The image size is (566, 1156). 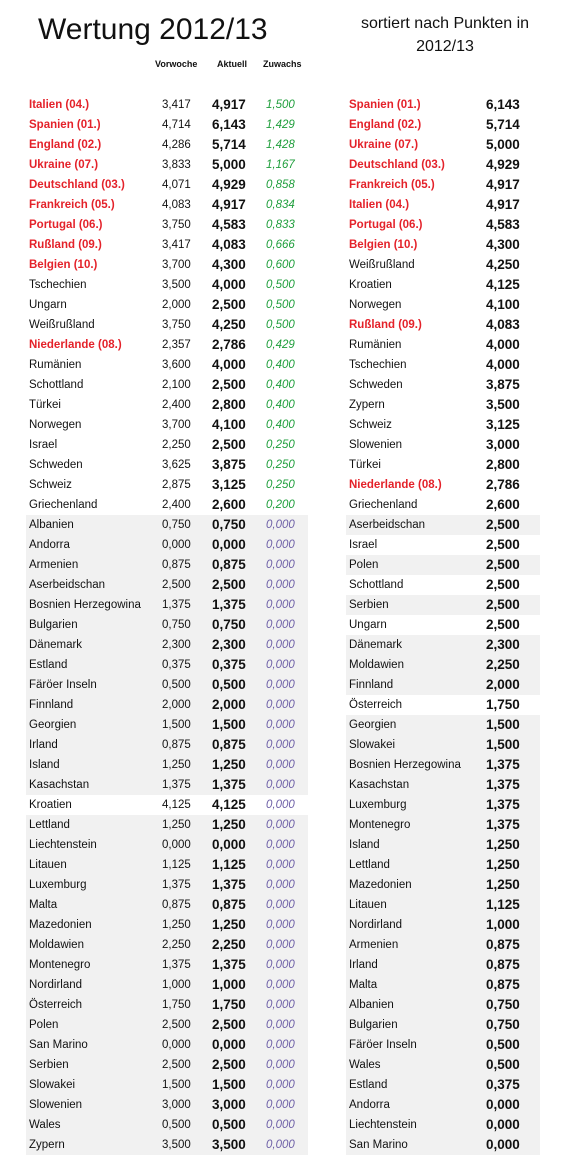 I want to click on previous-week-value: 0,000, so click(x=176, y=1045).